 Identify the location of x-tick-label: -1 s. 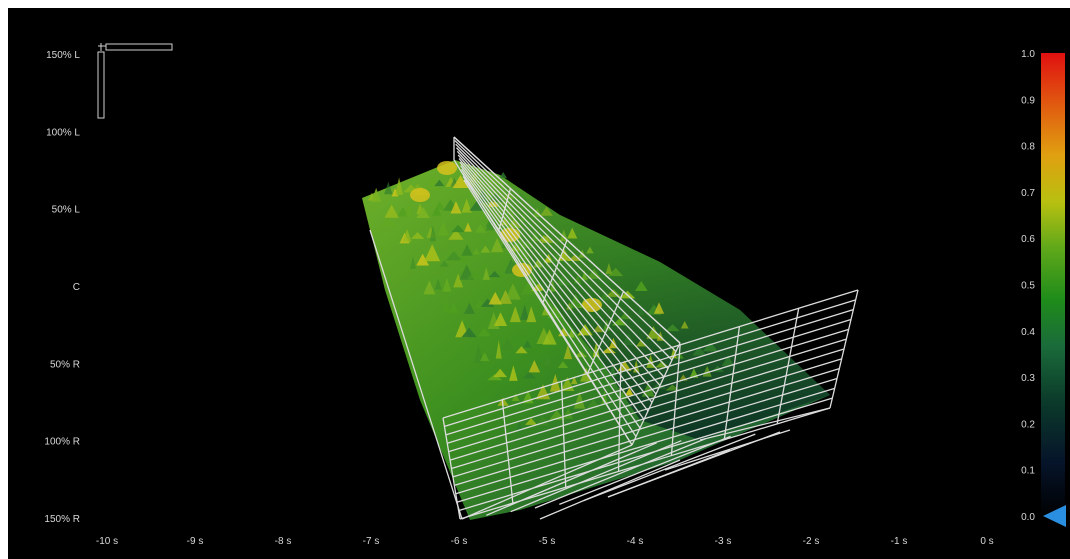
(899, 541).